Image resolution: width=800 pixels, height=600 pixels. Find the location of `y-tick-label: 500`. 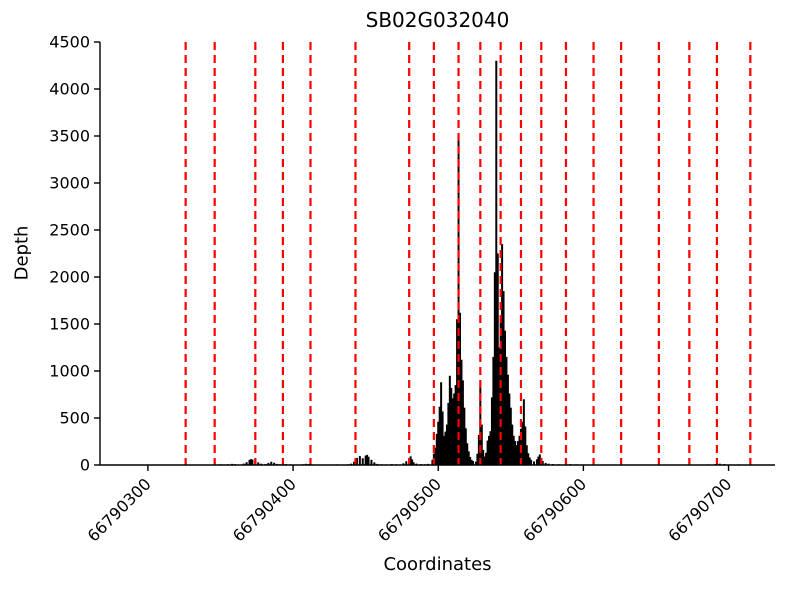

y-tick-label: 500 is located at coordinates (74, 418).